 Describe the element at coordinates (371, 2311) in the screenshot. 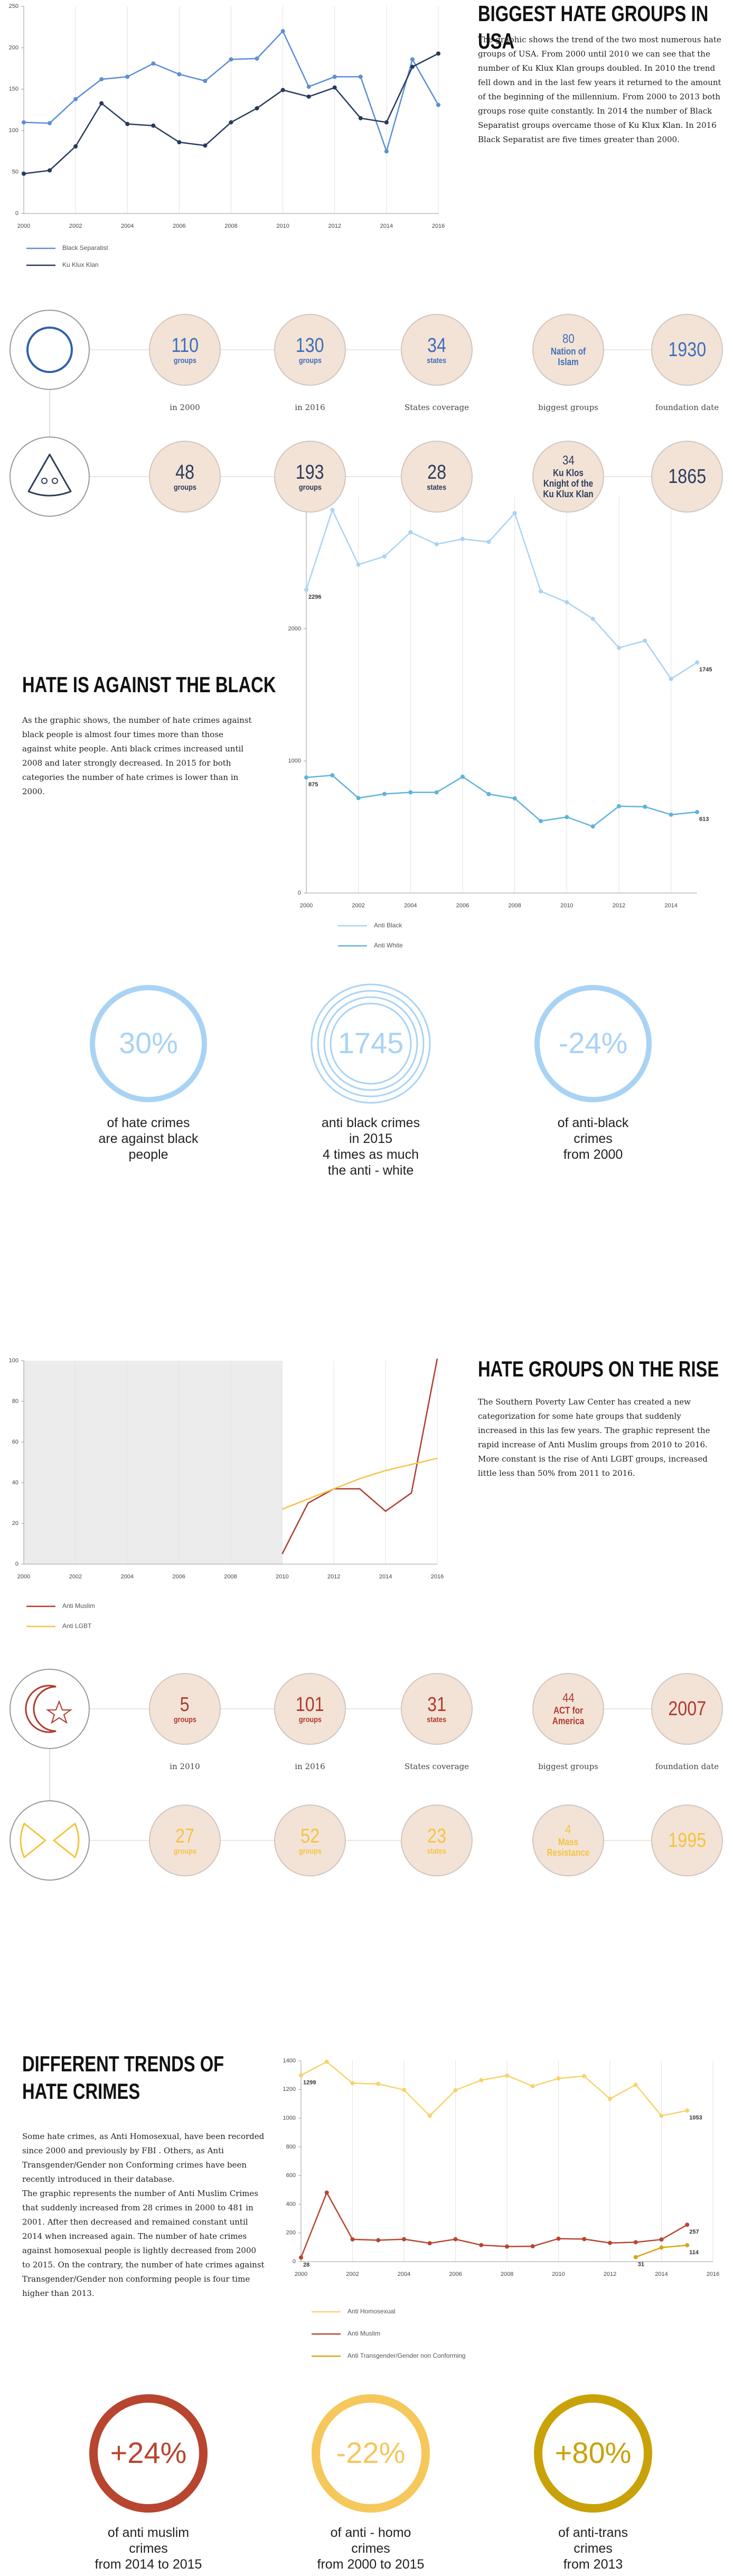

I see `legend-label: Anti Homosexual` at that location.